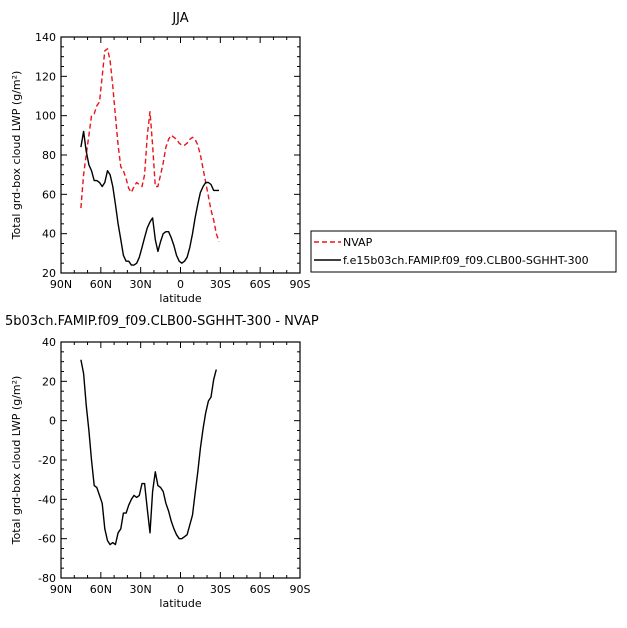  What do you see at coordinates (49, 155) in the screenshot?
I see `y-tick-label: 80` at bounding box center [49, 155].